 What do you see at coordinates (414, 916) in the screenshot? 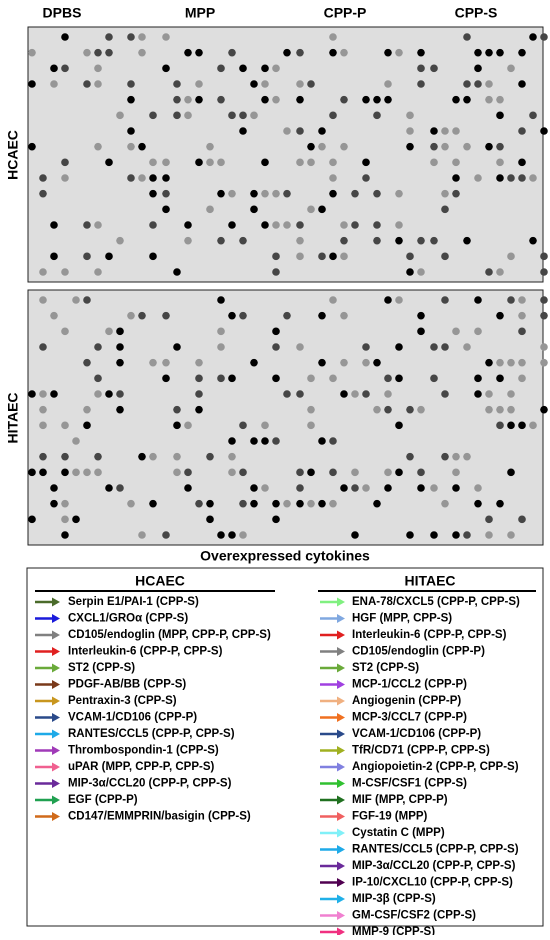
I see `legend-label: GM-CSF/CSF2 (CPP-S)` at bounding box center [414, 916].